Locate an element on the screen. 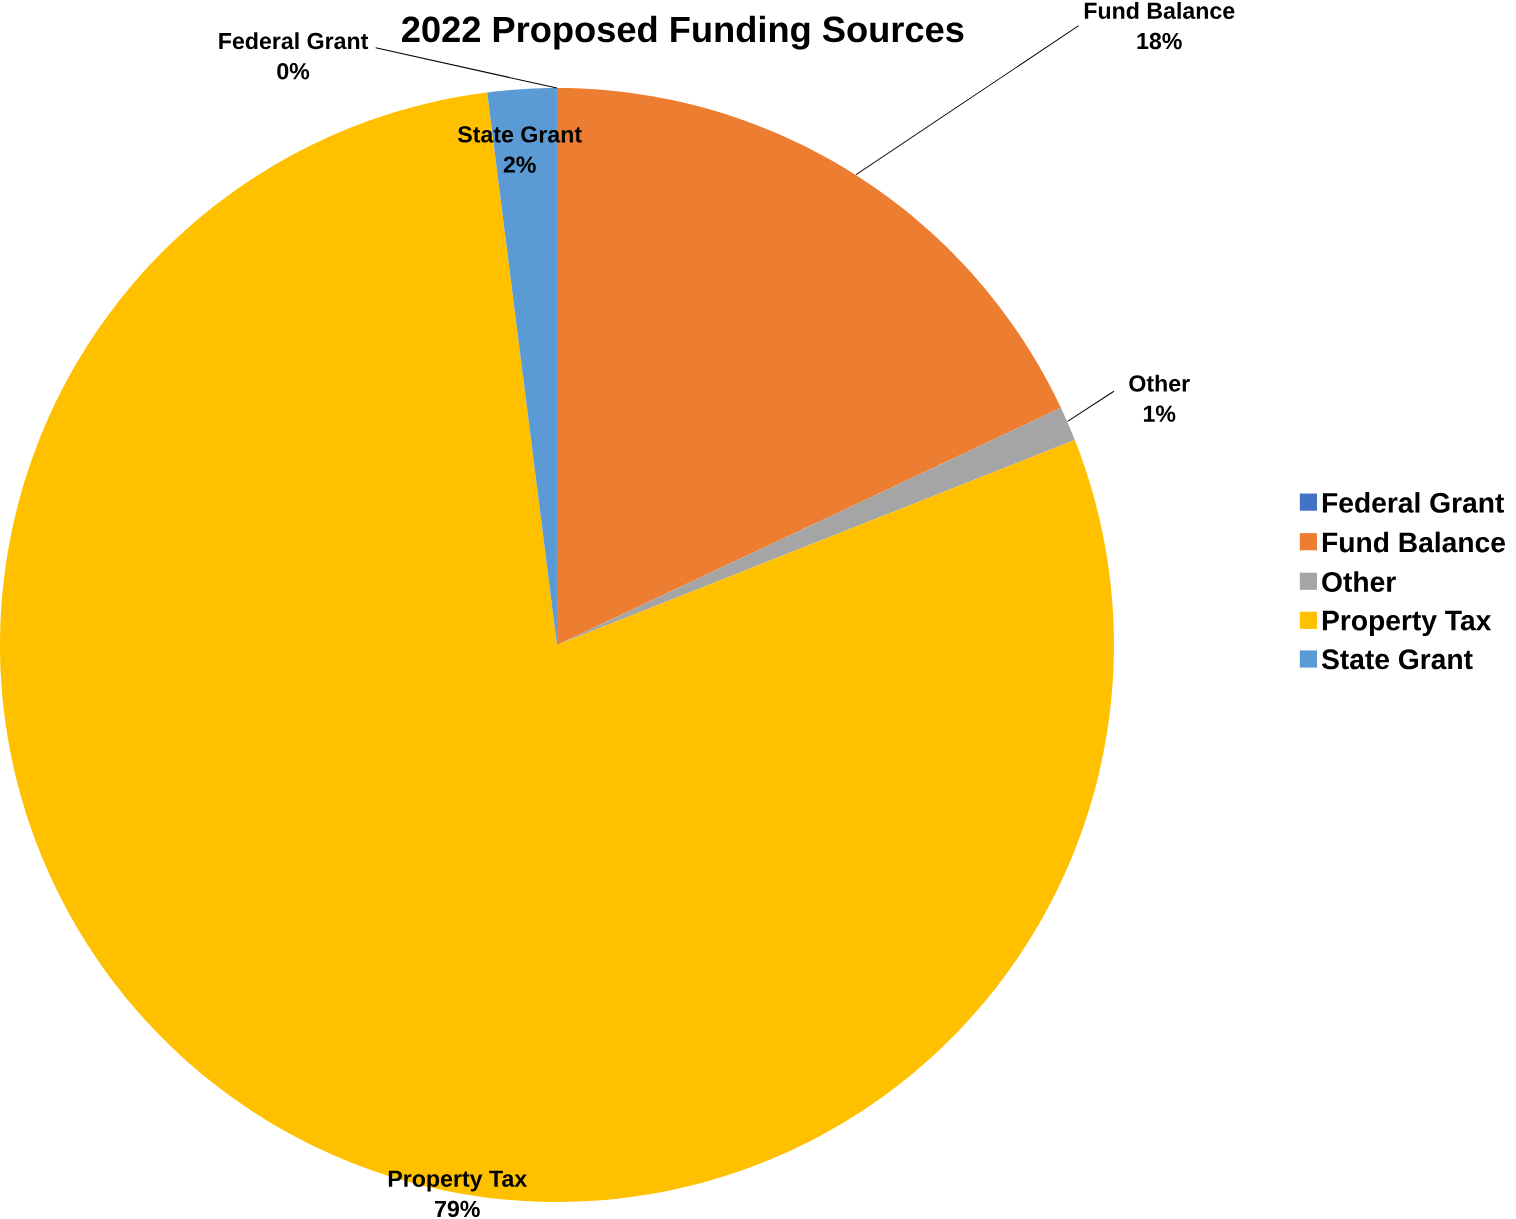 The height and width of the screenshot is (1219, 1516). slice-label: Fund Balance is located at coordinates (1159, 10).